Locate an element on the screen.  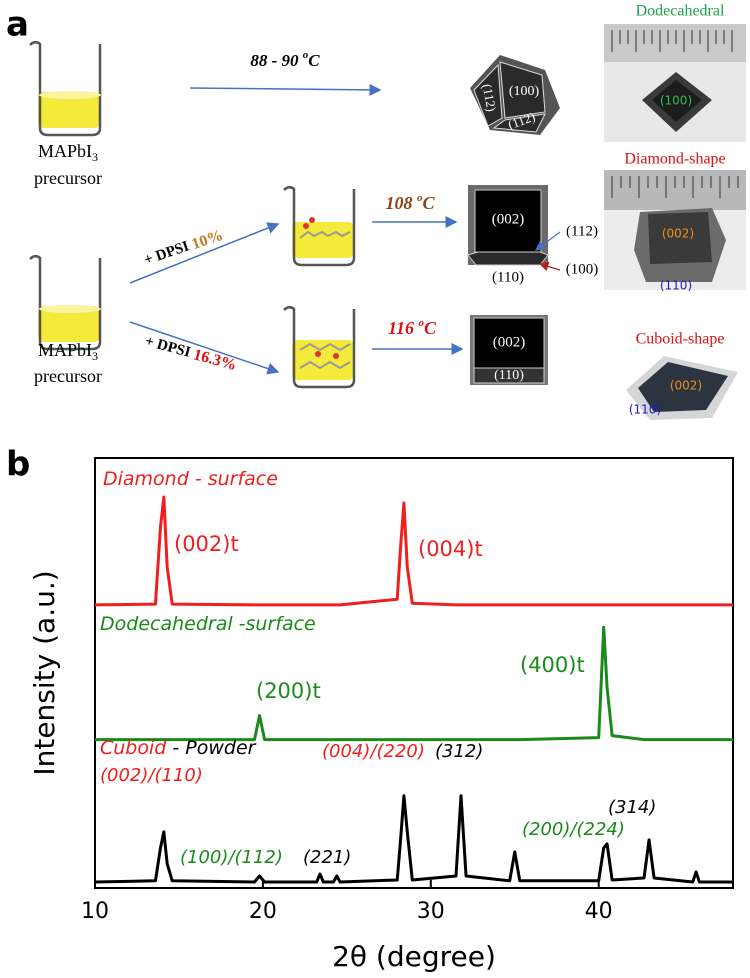
temp-value: 88 - 90 is located at coordinates (276, 60).